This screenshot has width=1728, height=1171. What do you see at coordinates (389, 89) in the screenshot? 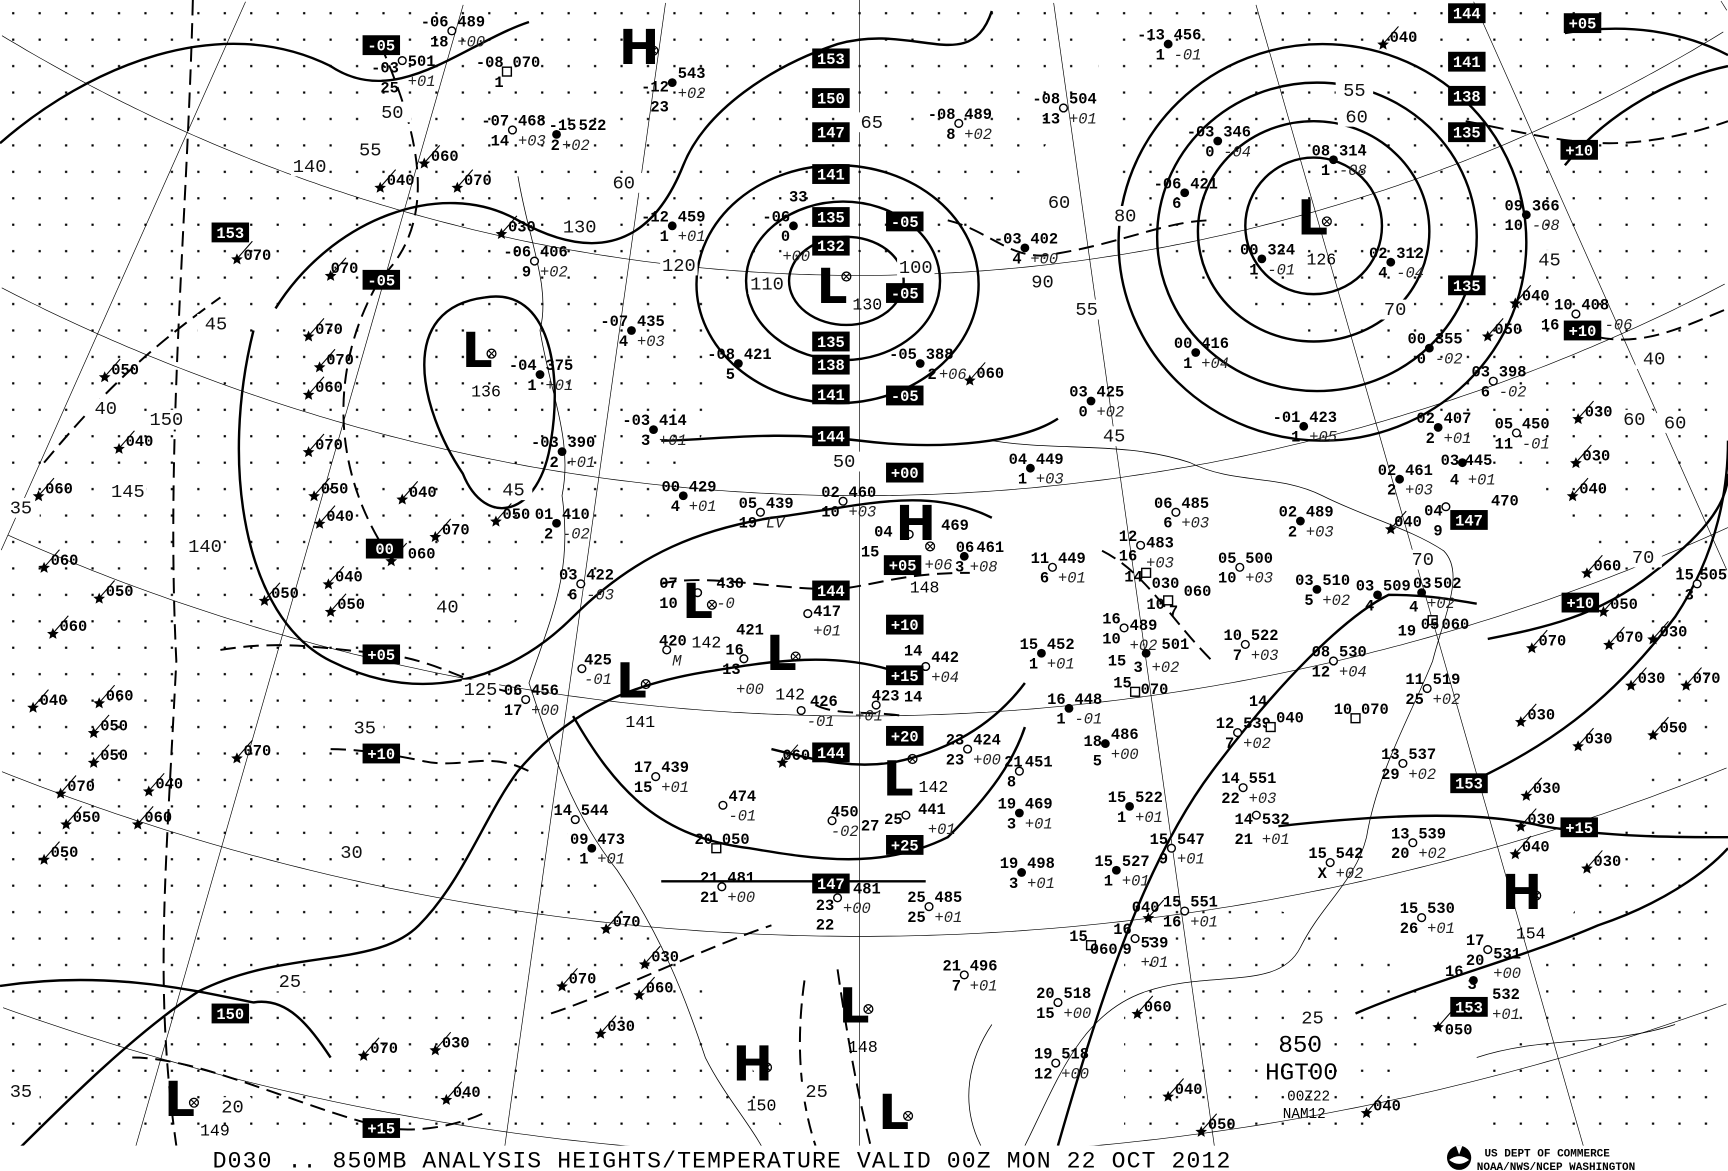
I see `station-dewpoint-depression: 25` at bounding box center [389, 89].